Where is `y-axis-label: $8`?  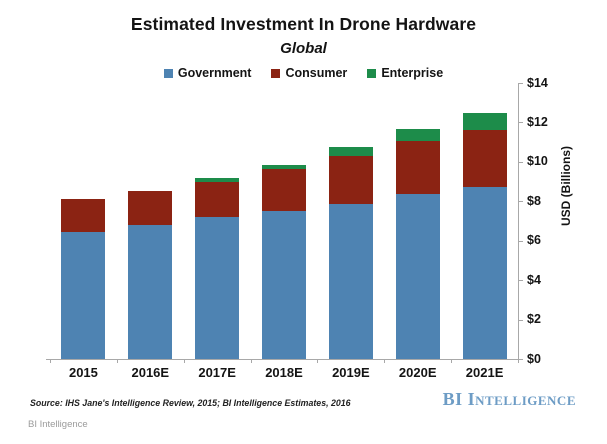 y-axis-label: $8 is located at coordinates (534, 200).